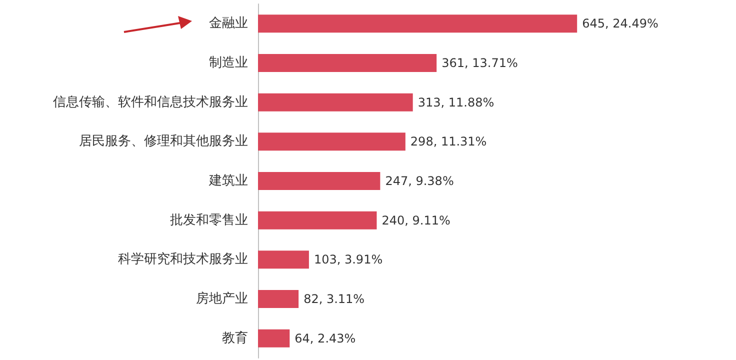 Image resolution: width=736 pixels, height=360 pixels. I want to click on y-tick-label: 房地产业, so click(222, 298).